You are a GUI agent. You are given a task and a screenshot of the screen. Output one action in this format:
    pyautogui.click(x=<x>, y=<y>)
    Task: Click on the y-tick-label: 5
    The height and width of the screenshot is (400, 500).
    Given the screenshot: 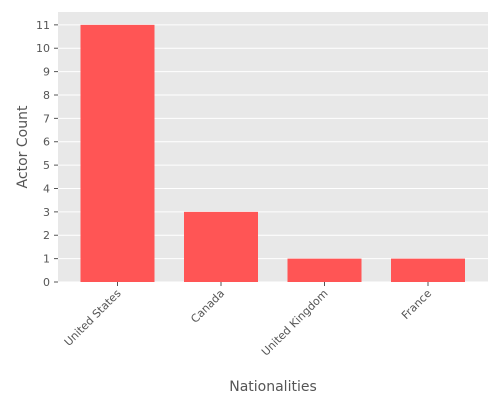 What is the action you would take?
    pyautogui.click(x=46, y=165)
    